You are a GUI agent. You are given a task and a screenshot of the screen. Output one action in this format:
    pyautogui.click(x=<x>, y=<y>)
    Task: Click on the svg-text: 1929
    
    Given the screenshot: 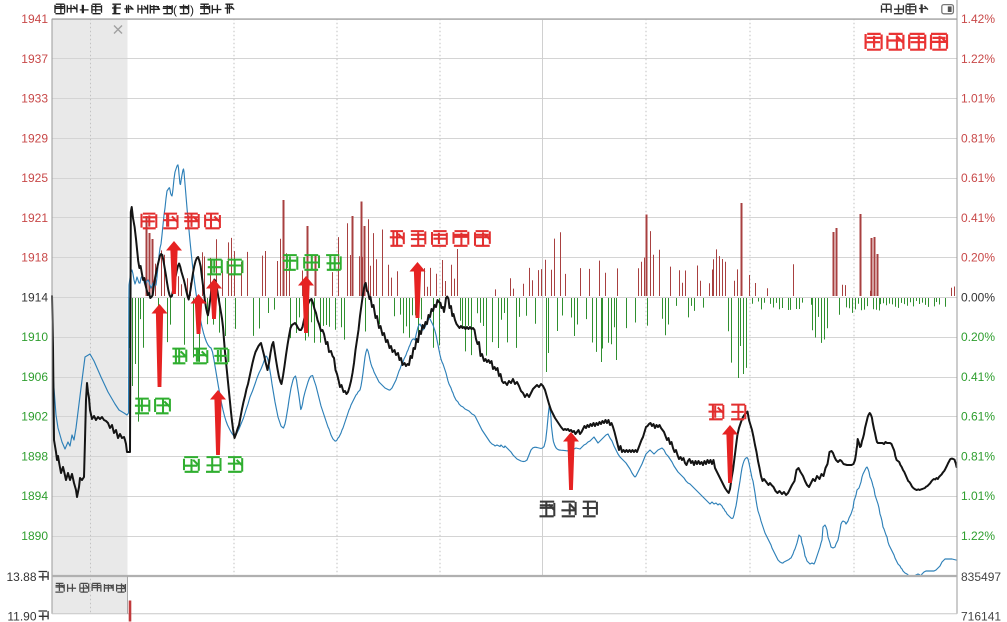 What is the action you would take?
    pyautogui.click(x=34, y=138)
    